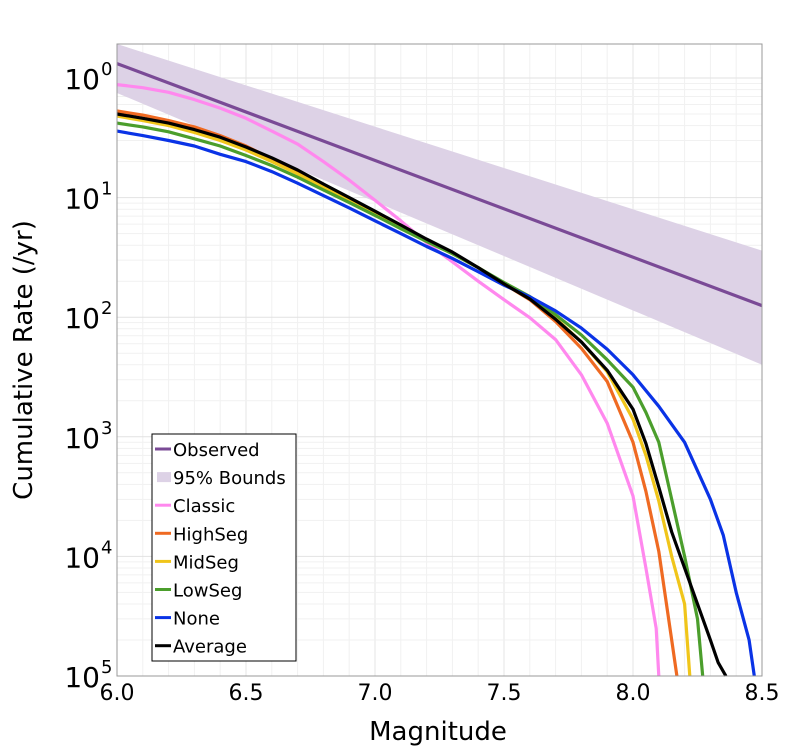  What do you see at coordinates (204, 506) in the screenshot?
I see `legend-label: Classic` at bounding box center [204, 506].